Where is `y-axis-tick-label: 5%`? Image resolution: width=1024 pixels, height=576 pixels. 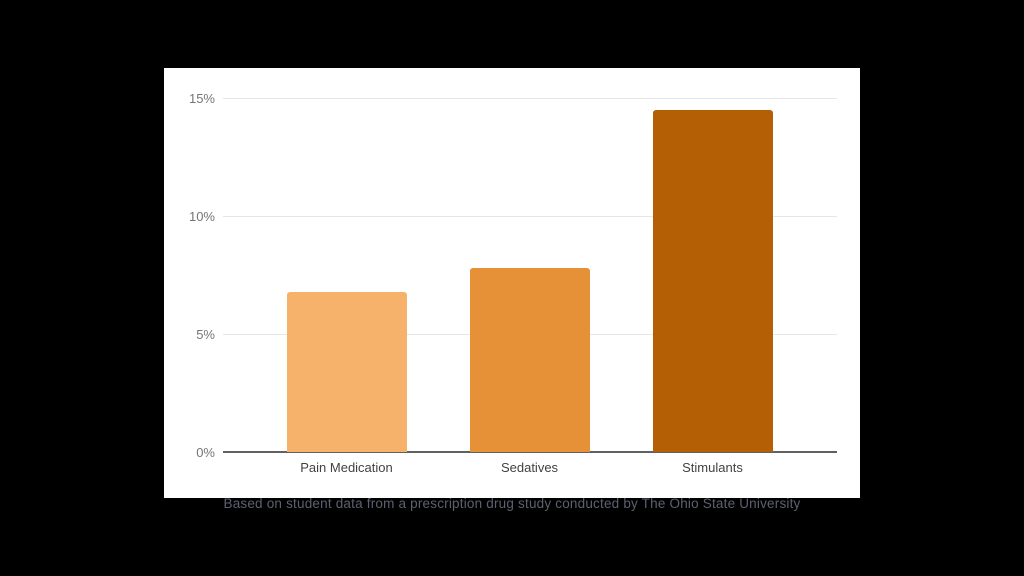 y-axis-tick-label: 5% is located at coordinates (205, 334).